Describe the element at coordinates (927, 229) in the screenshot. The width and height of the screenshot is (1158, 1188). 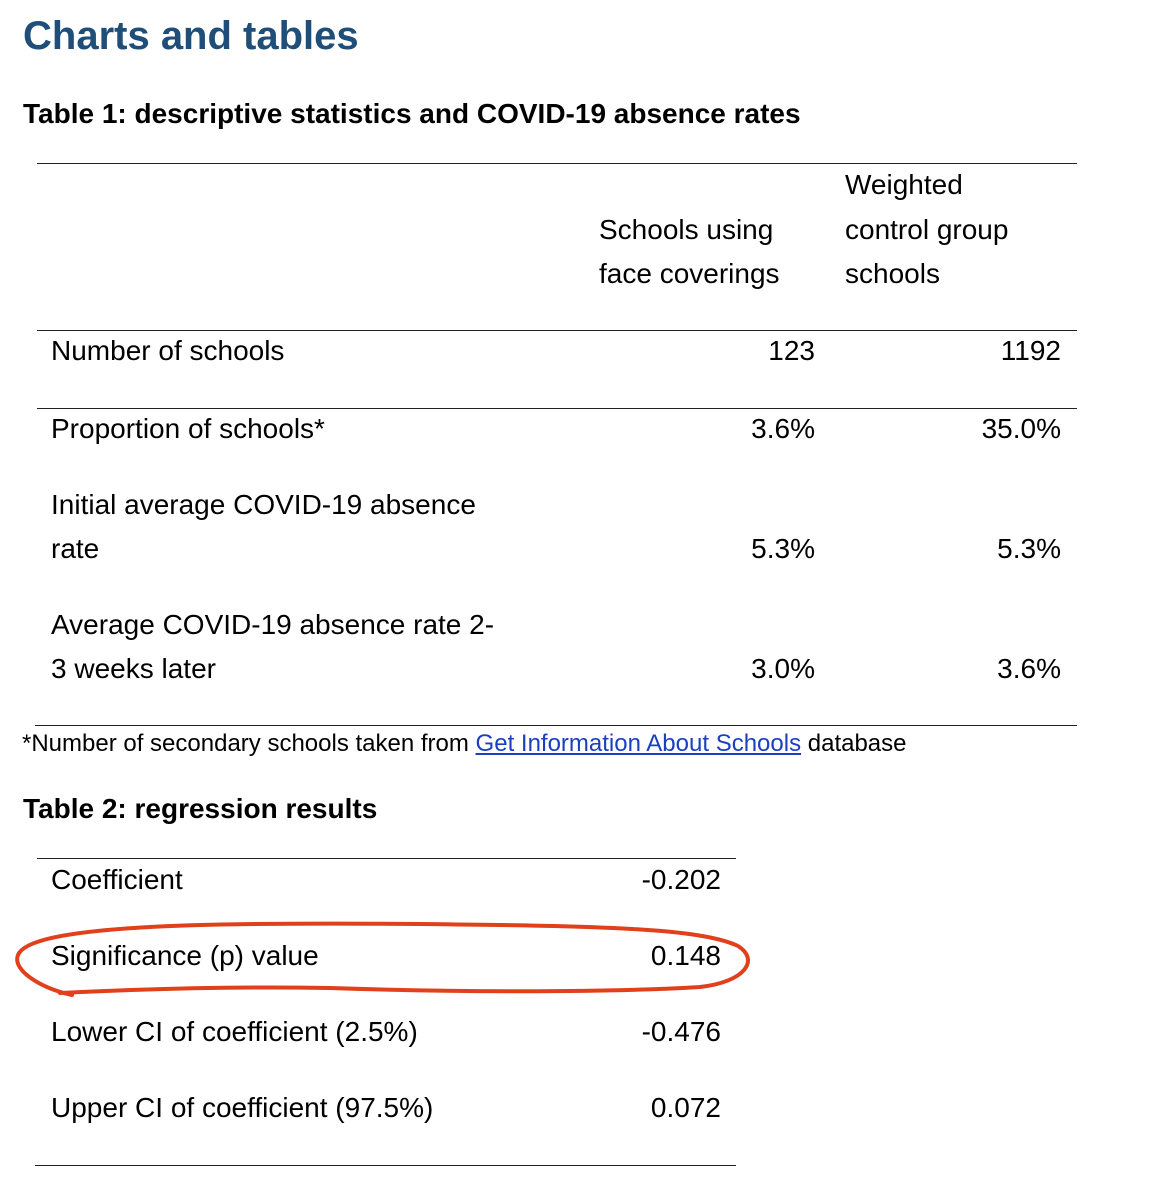
I see `table1-col2-header-line2: control group` at that location.